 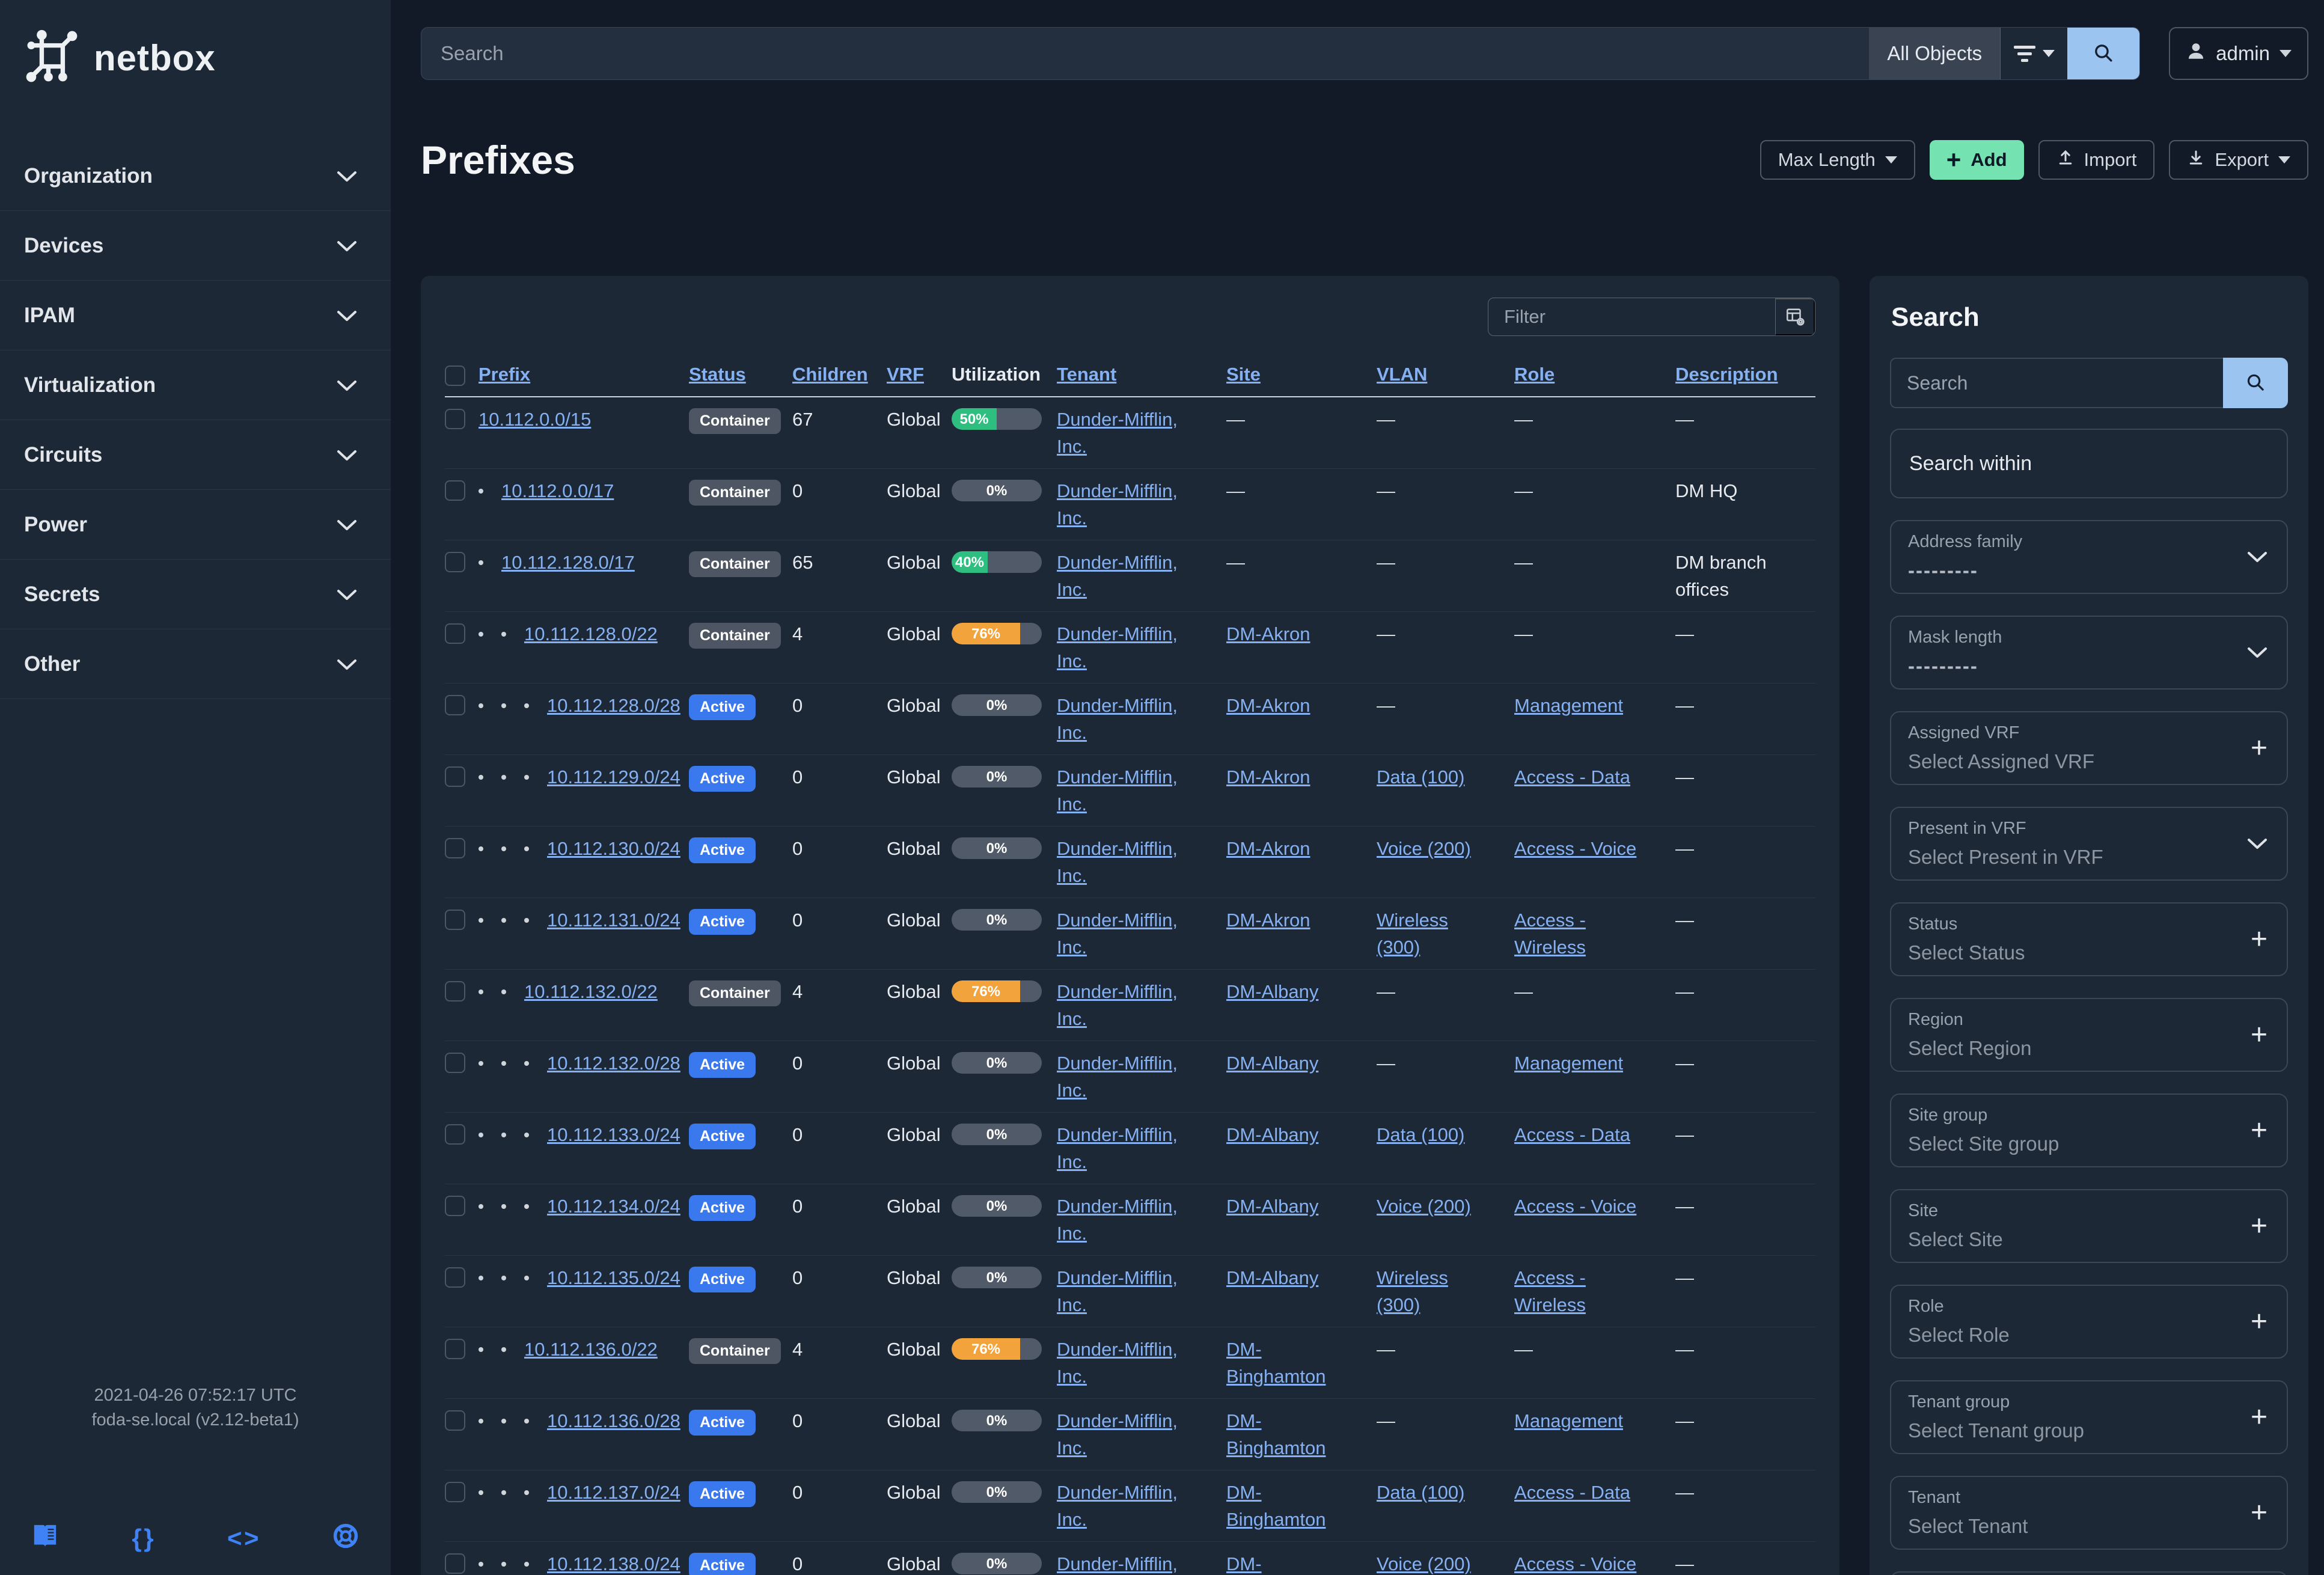 I want to click on column-header-vlan: VLAN, so click(x=1402, y=374).